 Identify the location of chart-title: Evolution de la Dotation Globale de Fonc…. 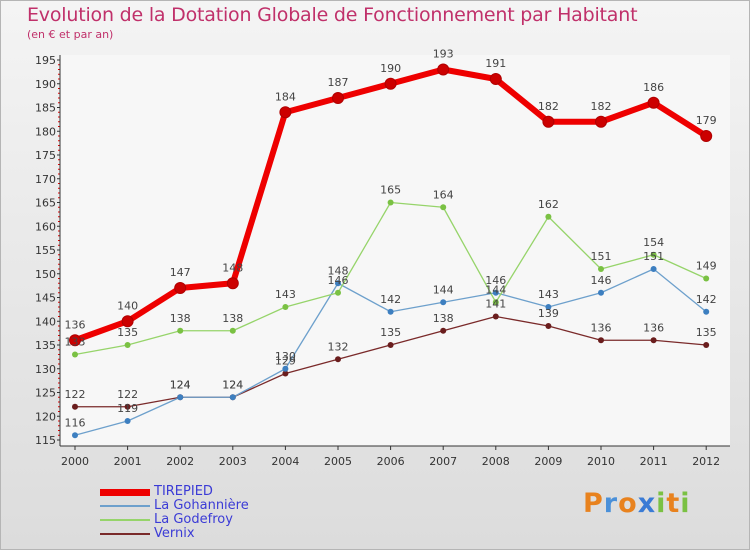
(332, 15).